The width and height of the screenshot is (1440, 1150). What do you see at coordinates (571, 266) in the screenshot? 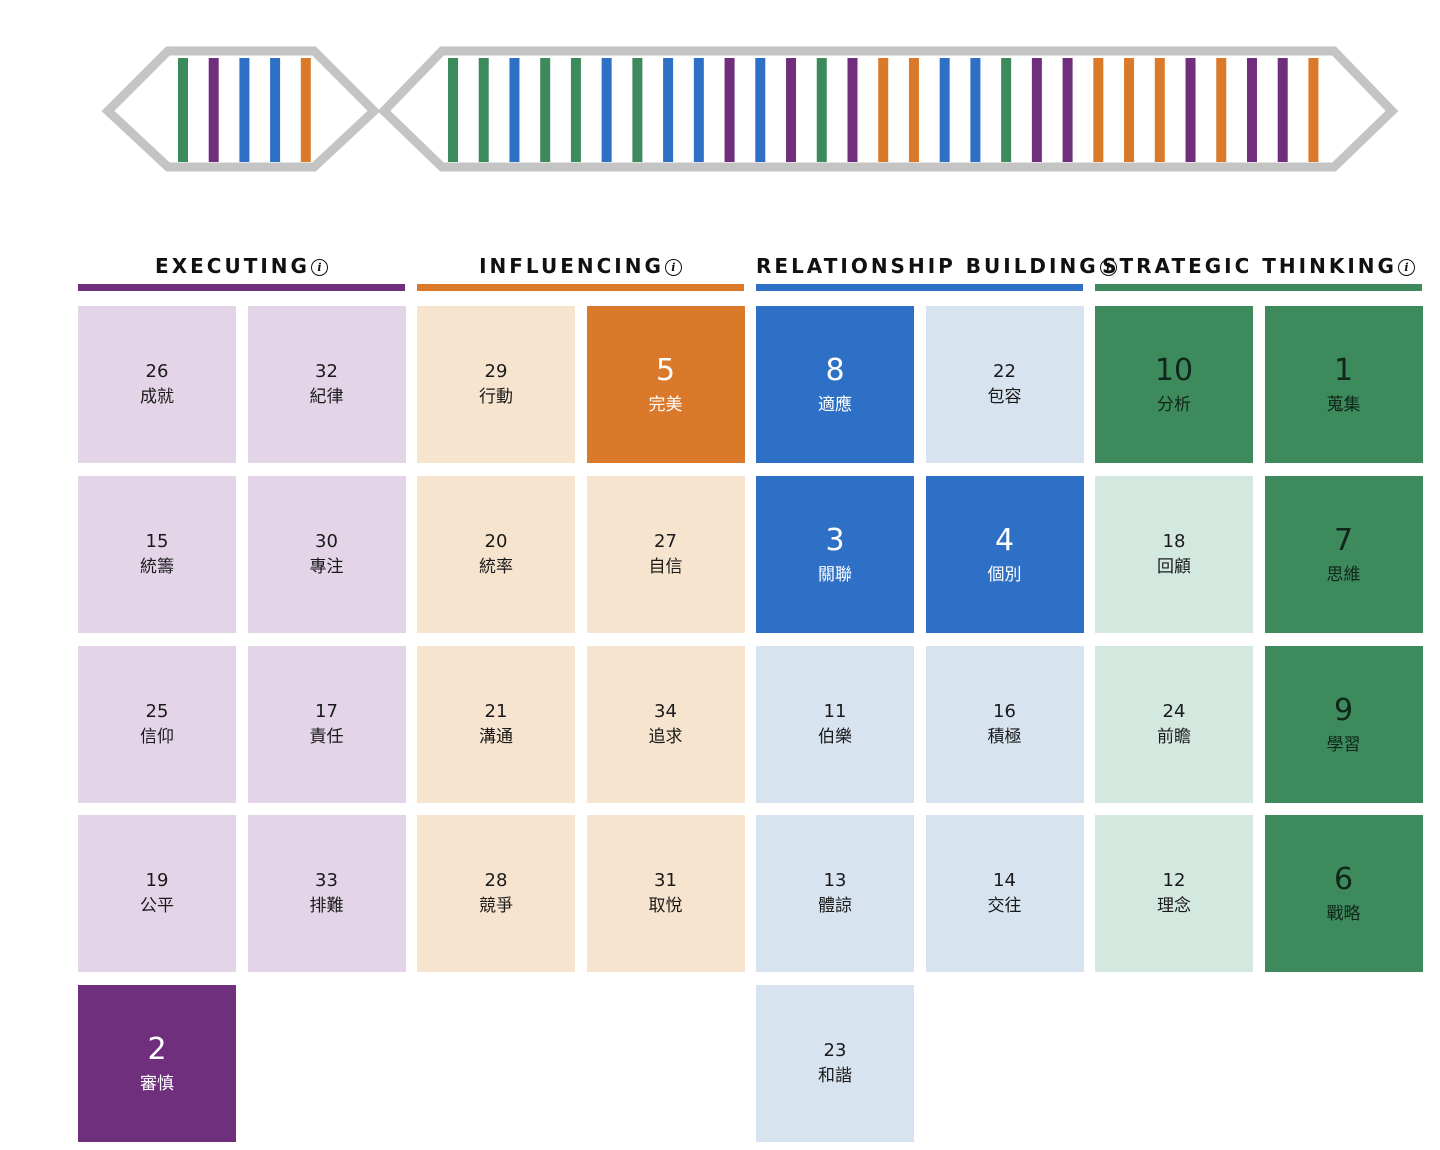
I see `domain-title-text: INFLUENCING` at bounding box center [571, 266].